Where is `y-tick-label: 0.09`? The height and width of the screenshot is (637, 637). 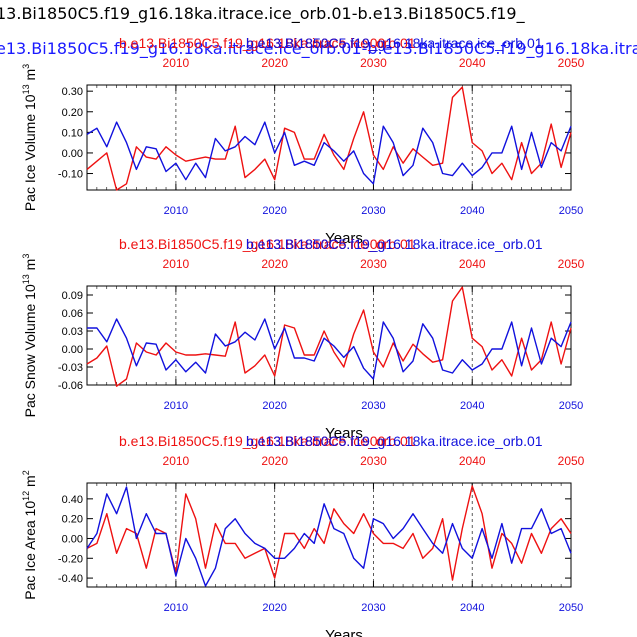 y-tick-label: 0.09 is located at coordinates (72, 296).